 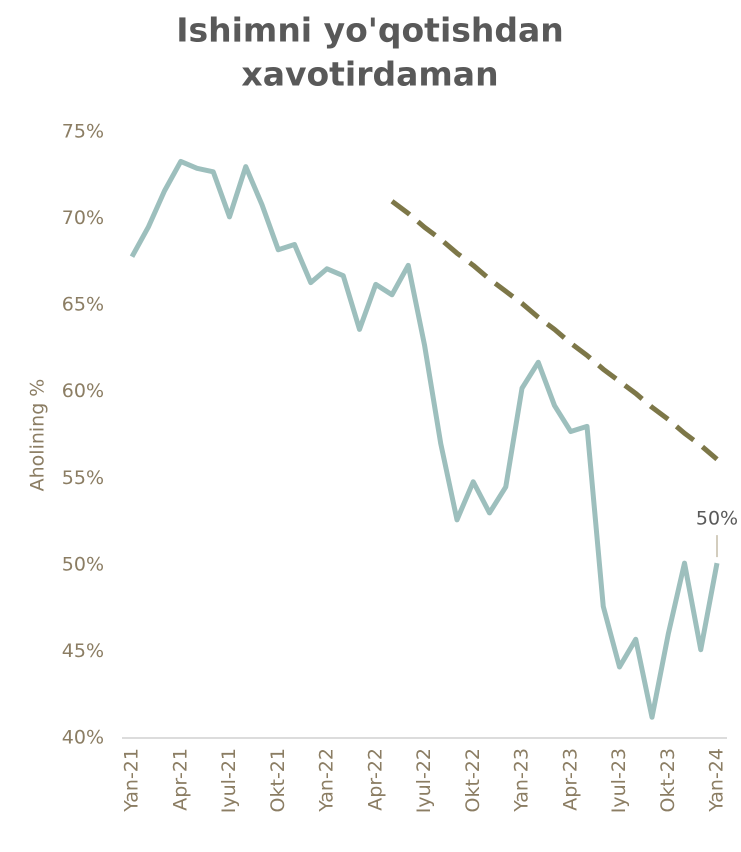 What do you see at coordinates (424, 780) in the screenshot?
I see `x-tick-label: Iyul-22` at bounding box center [424, 780].